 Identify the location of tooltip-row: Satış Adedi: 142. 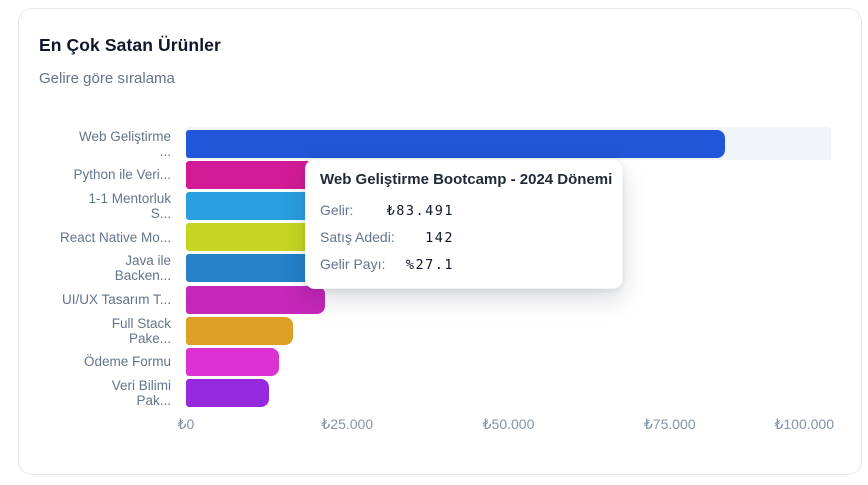
(387, 237).